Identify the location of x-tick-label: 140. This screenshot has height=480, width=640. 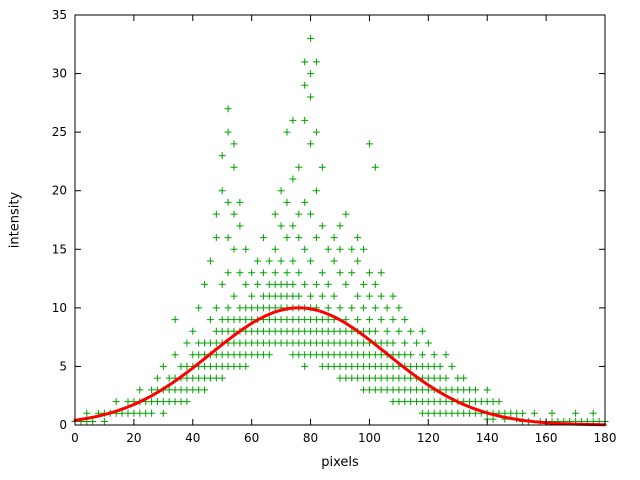
(487, 438).